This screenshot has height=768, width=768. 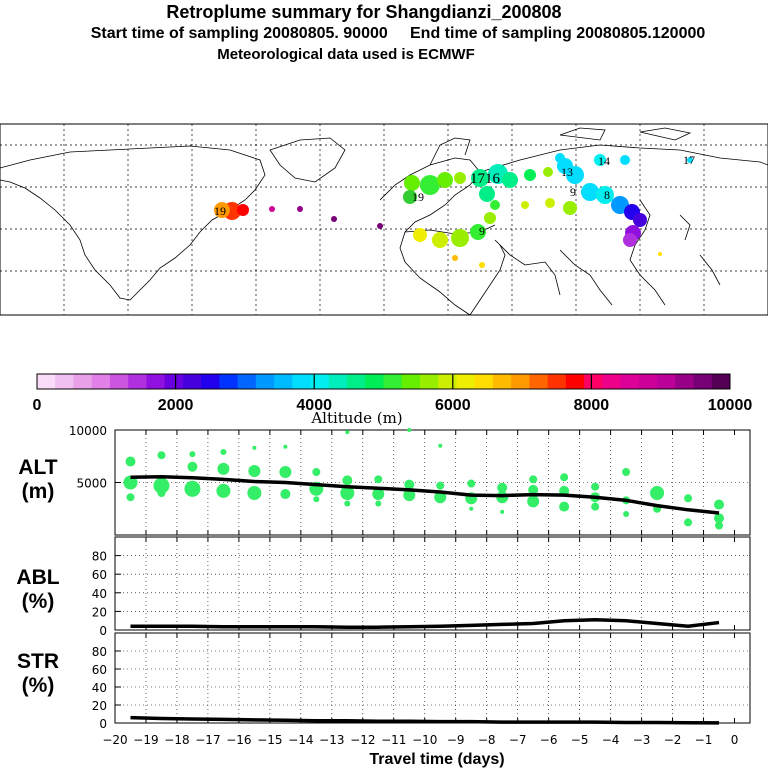 I want to click on abl-label-line1: ABL, so click(x=38, y=577).